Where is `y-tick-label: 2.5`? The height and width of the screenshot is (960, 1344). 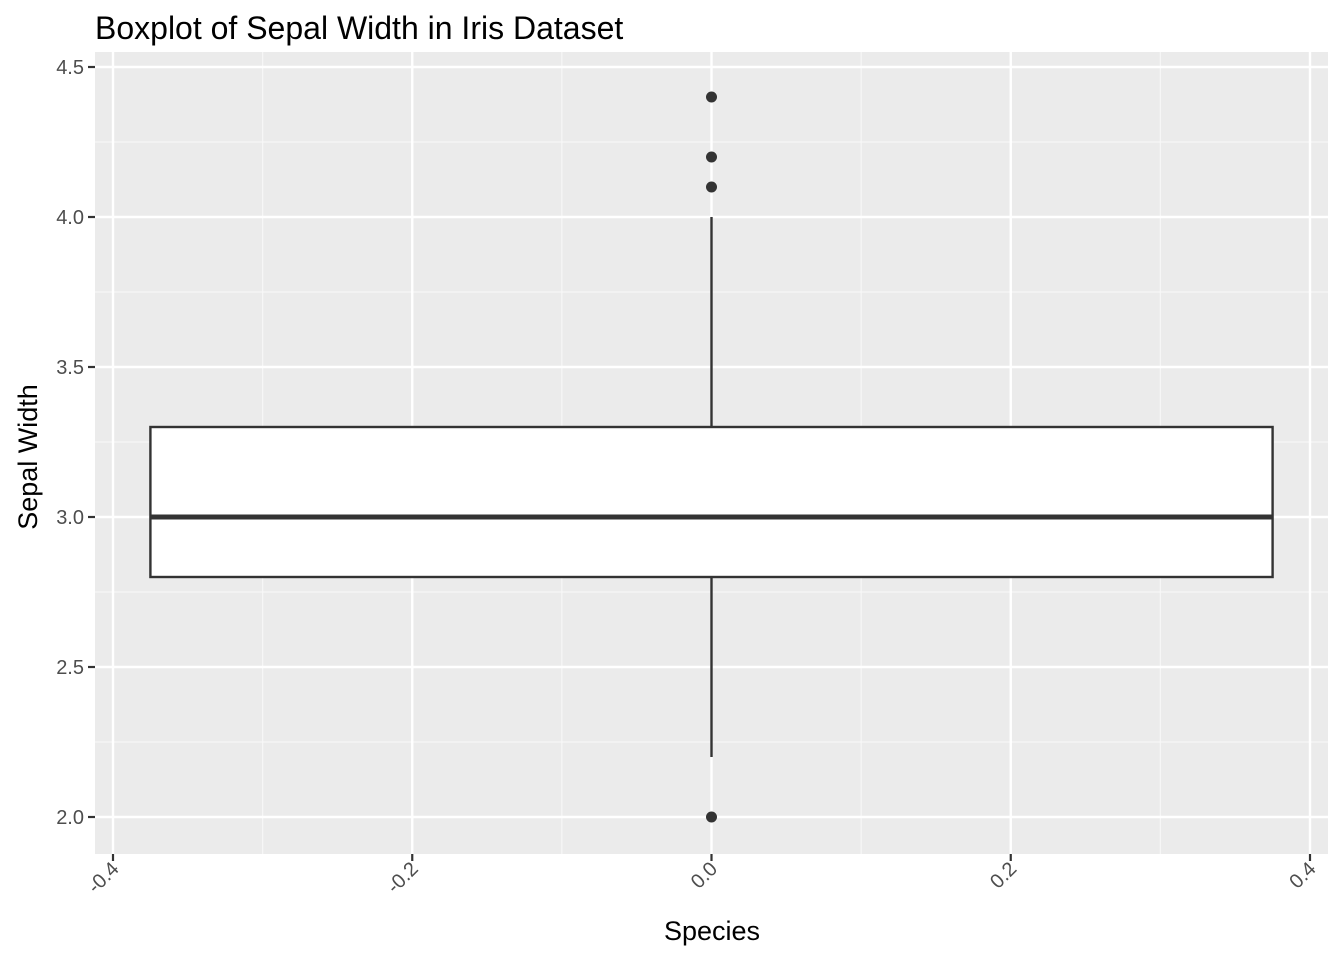 y-tick-label: 2.5 is located at coordinates (70, 668).